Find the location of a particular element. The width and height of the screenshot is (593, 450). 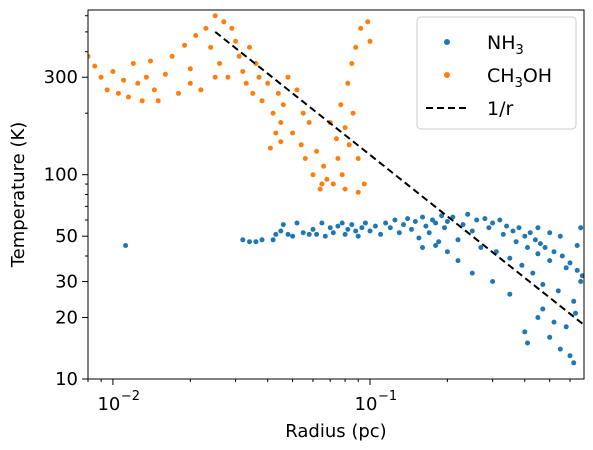

legend-item: CH3OH is located at coordinates (498, 78).